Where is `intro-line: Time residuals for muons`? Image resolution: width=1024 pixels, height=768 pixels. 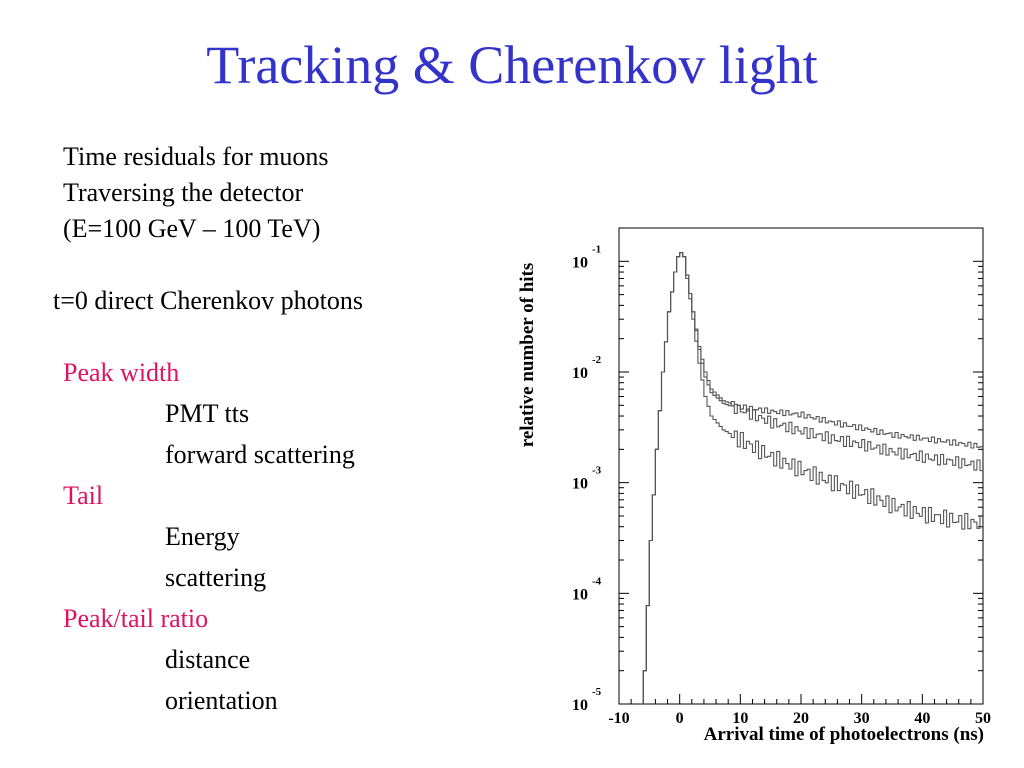
intro-line: Time residuals for muons is located at coordinates (196, 156).